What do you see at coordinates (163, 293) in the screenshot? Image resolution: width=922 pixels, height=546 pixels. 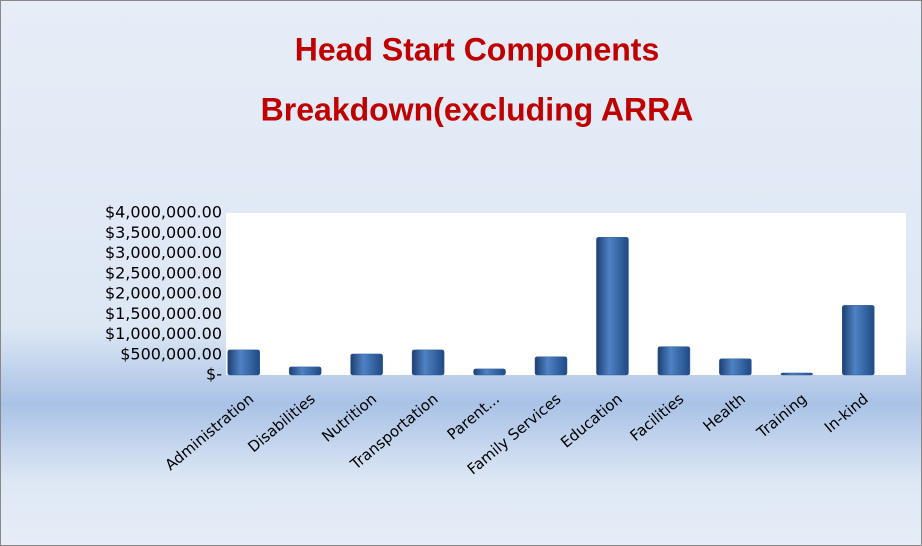 I see `y-tick-label: $2,000,000.00` at bounding box center [163, 293].